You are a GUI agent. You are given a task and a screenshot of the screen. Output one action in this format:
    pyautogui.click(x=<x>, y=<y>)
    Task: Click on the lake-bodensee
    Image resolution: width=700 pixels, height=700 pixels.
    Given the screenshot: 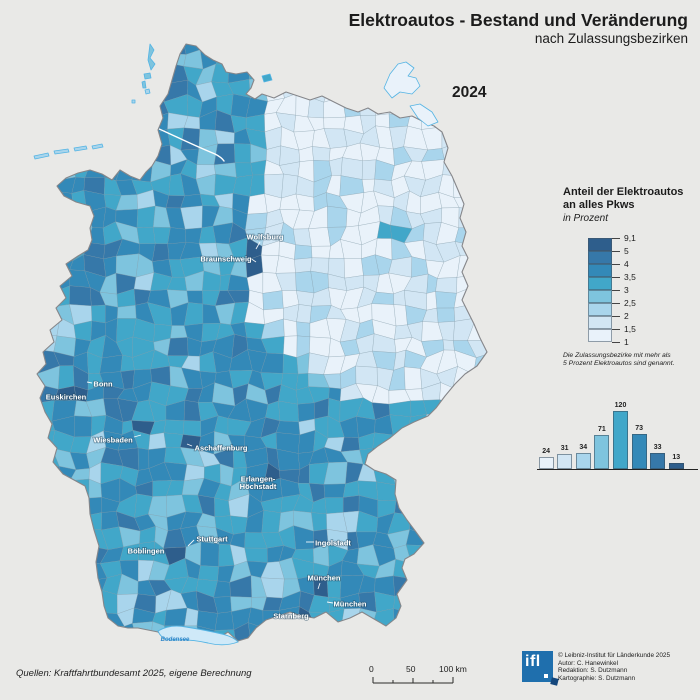 What is the action you would take?
    pyautogui.click(x=198, y=635)
    